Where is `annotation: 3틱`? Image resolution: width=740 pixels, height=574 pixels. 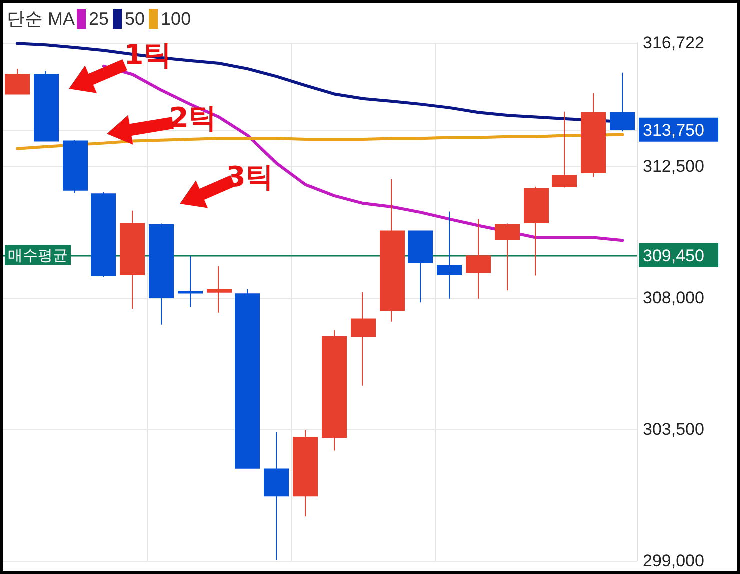 annotation: 3틱 is located at coordinates (250, 177).